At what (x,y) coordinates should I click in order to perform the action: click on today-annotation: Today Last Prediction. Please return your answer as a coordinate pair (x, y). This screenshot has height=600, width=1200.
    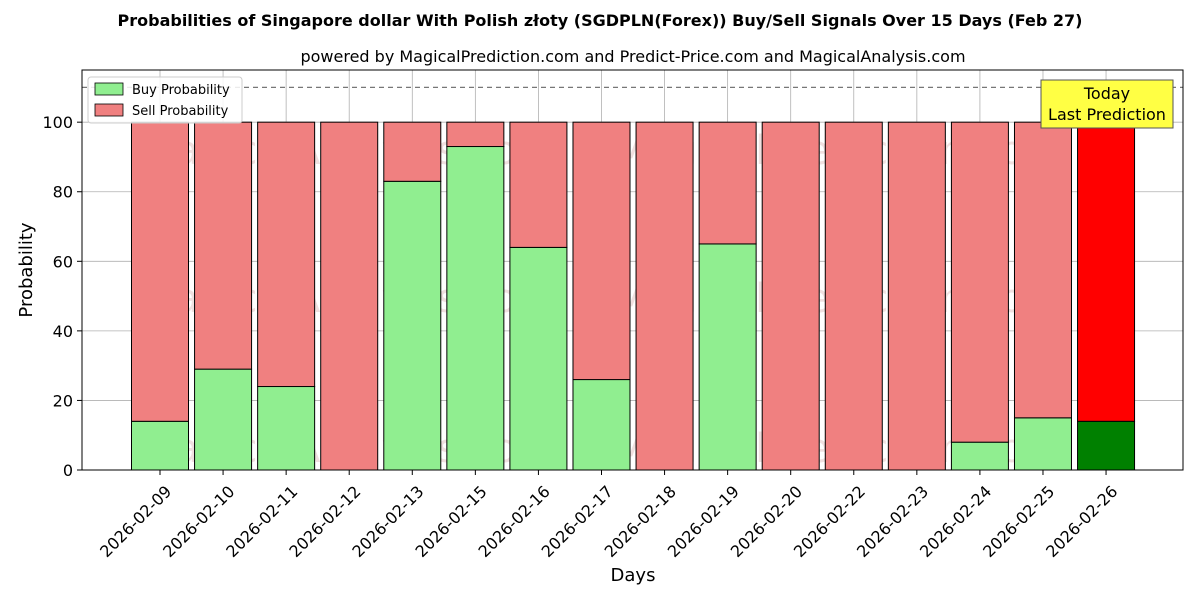
    Looking at the image, I should click on (1107, 104).